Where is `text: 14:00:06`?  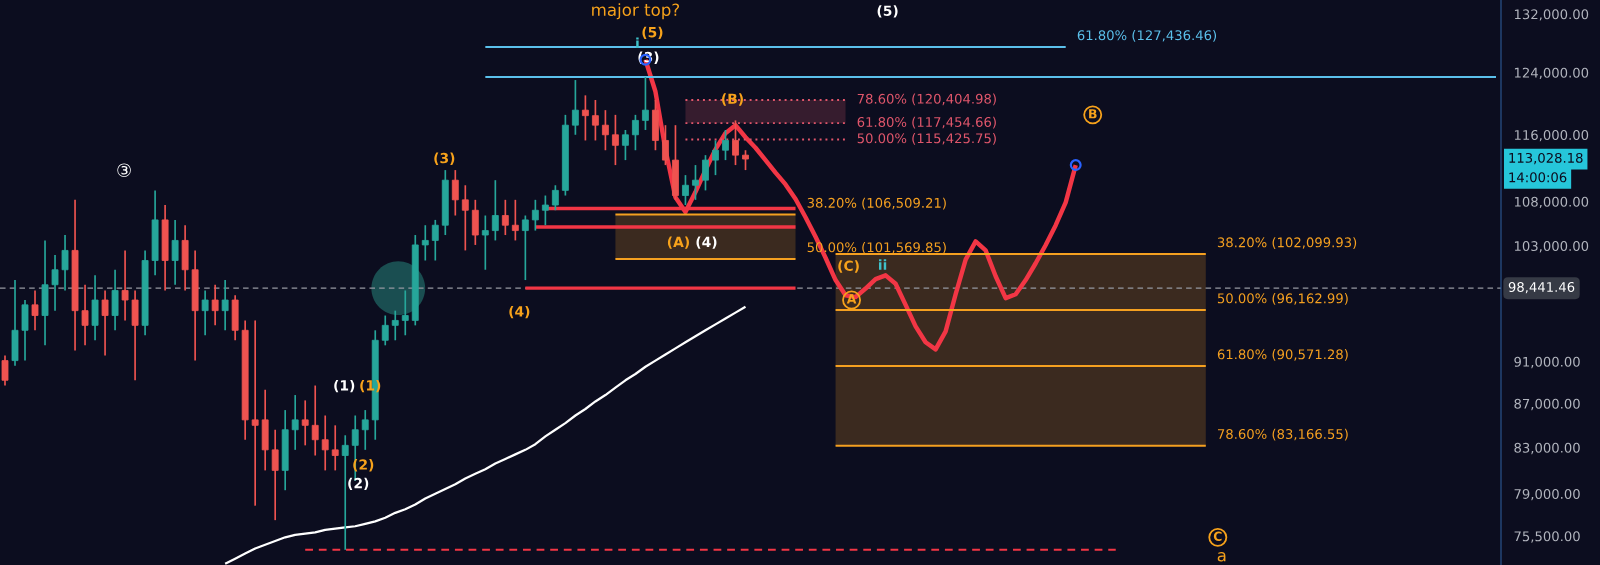 text: 14:00:06 is located at coordinates (1538, 177).